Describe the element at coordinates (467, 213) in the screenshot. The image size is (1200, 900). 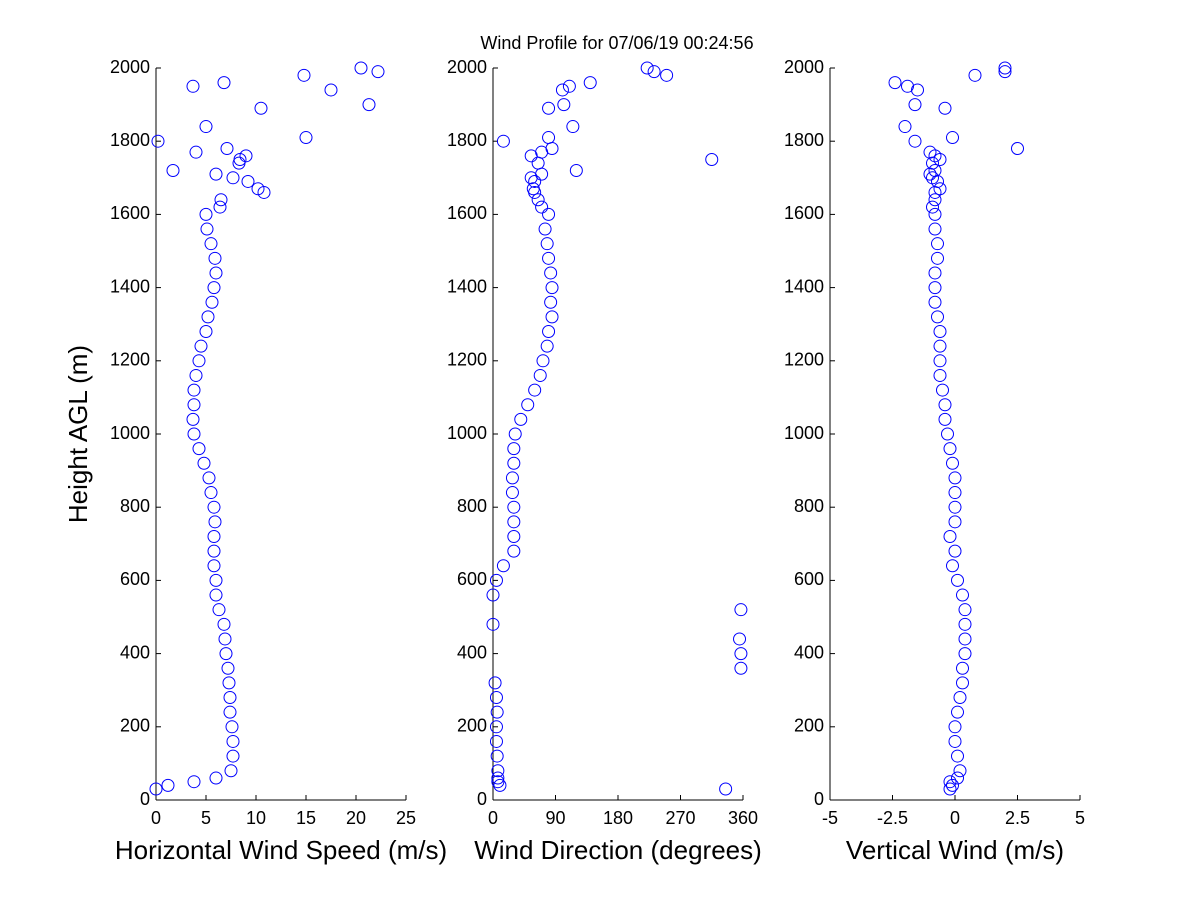
I see `y-tick-label: 1600` at that location.